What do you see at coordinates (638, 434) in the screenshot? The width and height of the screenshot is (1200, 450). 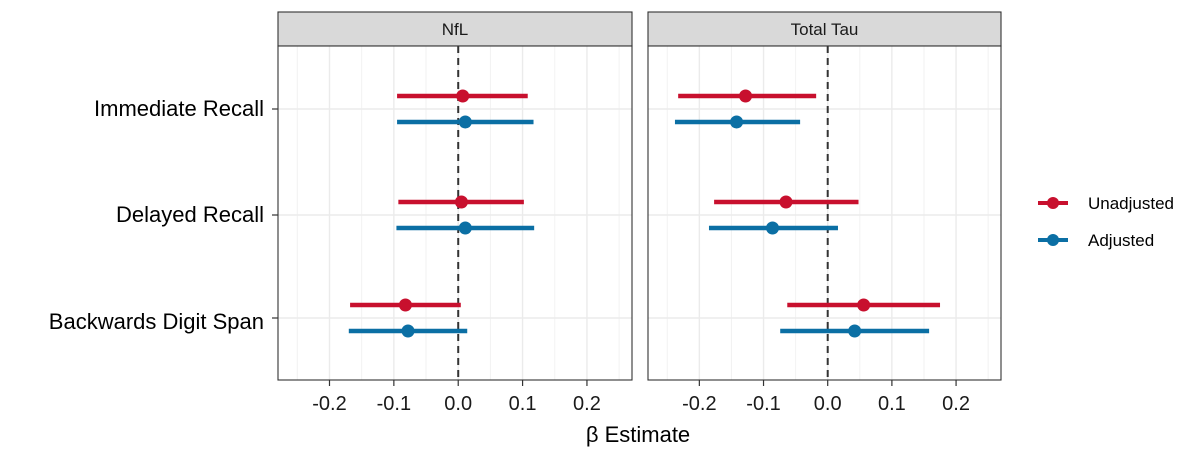 I see `x-axis-title: β Estimate` at bounding box center [638, 434].